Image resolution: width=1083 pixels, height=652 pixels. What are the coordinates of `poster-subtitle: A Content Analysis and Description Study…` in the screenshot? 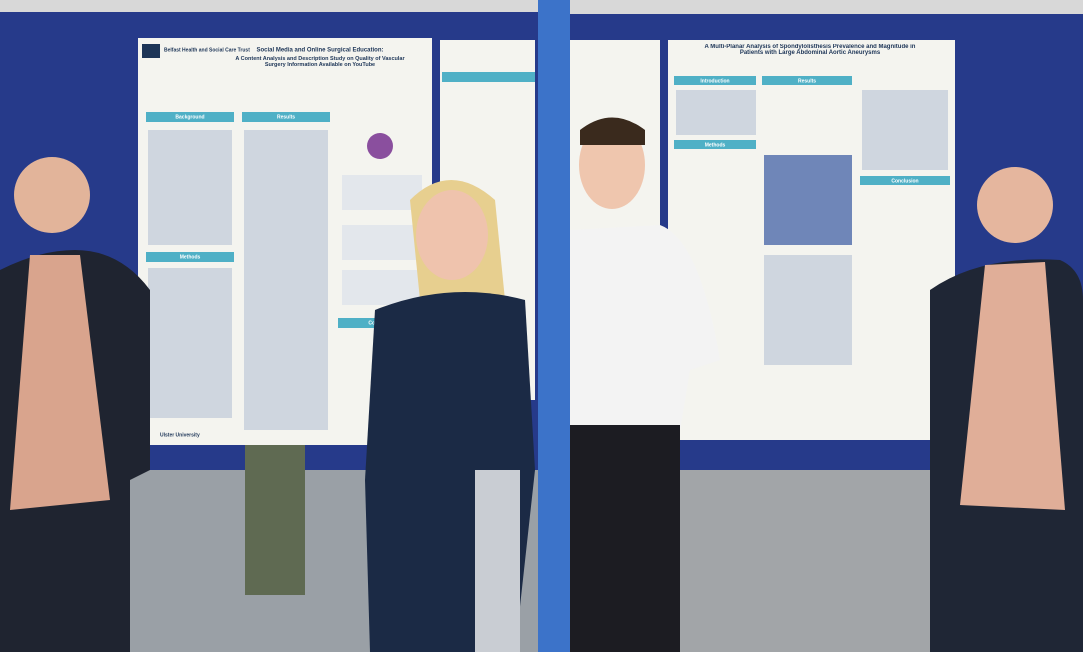 It's located at (320, 62).